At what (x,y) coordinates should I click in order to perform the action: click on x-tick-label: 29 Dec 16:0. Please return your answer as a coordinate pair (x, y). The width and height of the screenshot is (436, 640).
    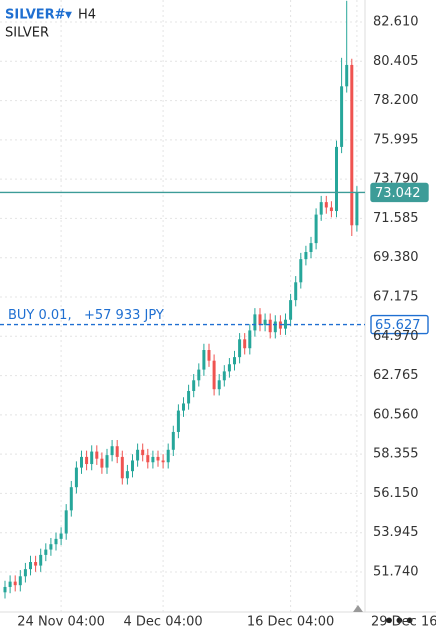
    Looking at the image, I should click on (403, 622).